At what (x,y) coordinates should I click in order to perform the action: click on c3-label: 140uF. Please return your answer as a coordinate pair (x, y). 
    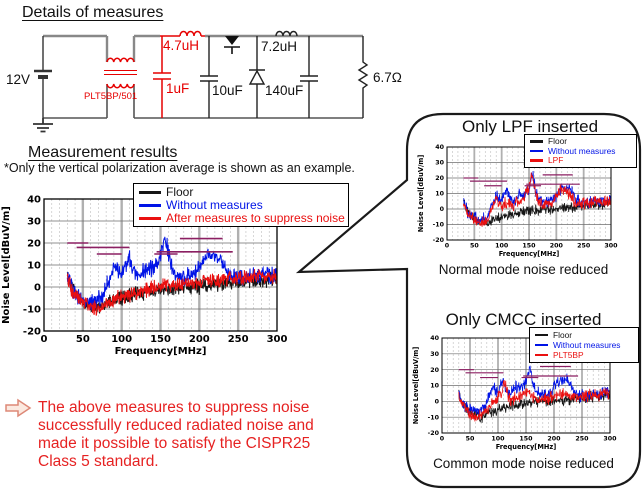
    Looking at the image, I should click on (284, 90).